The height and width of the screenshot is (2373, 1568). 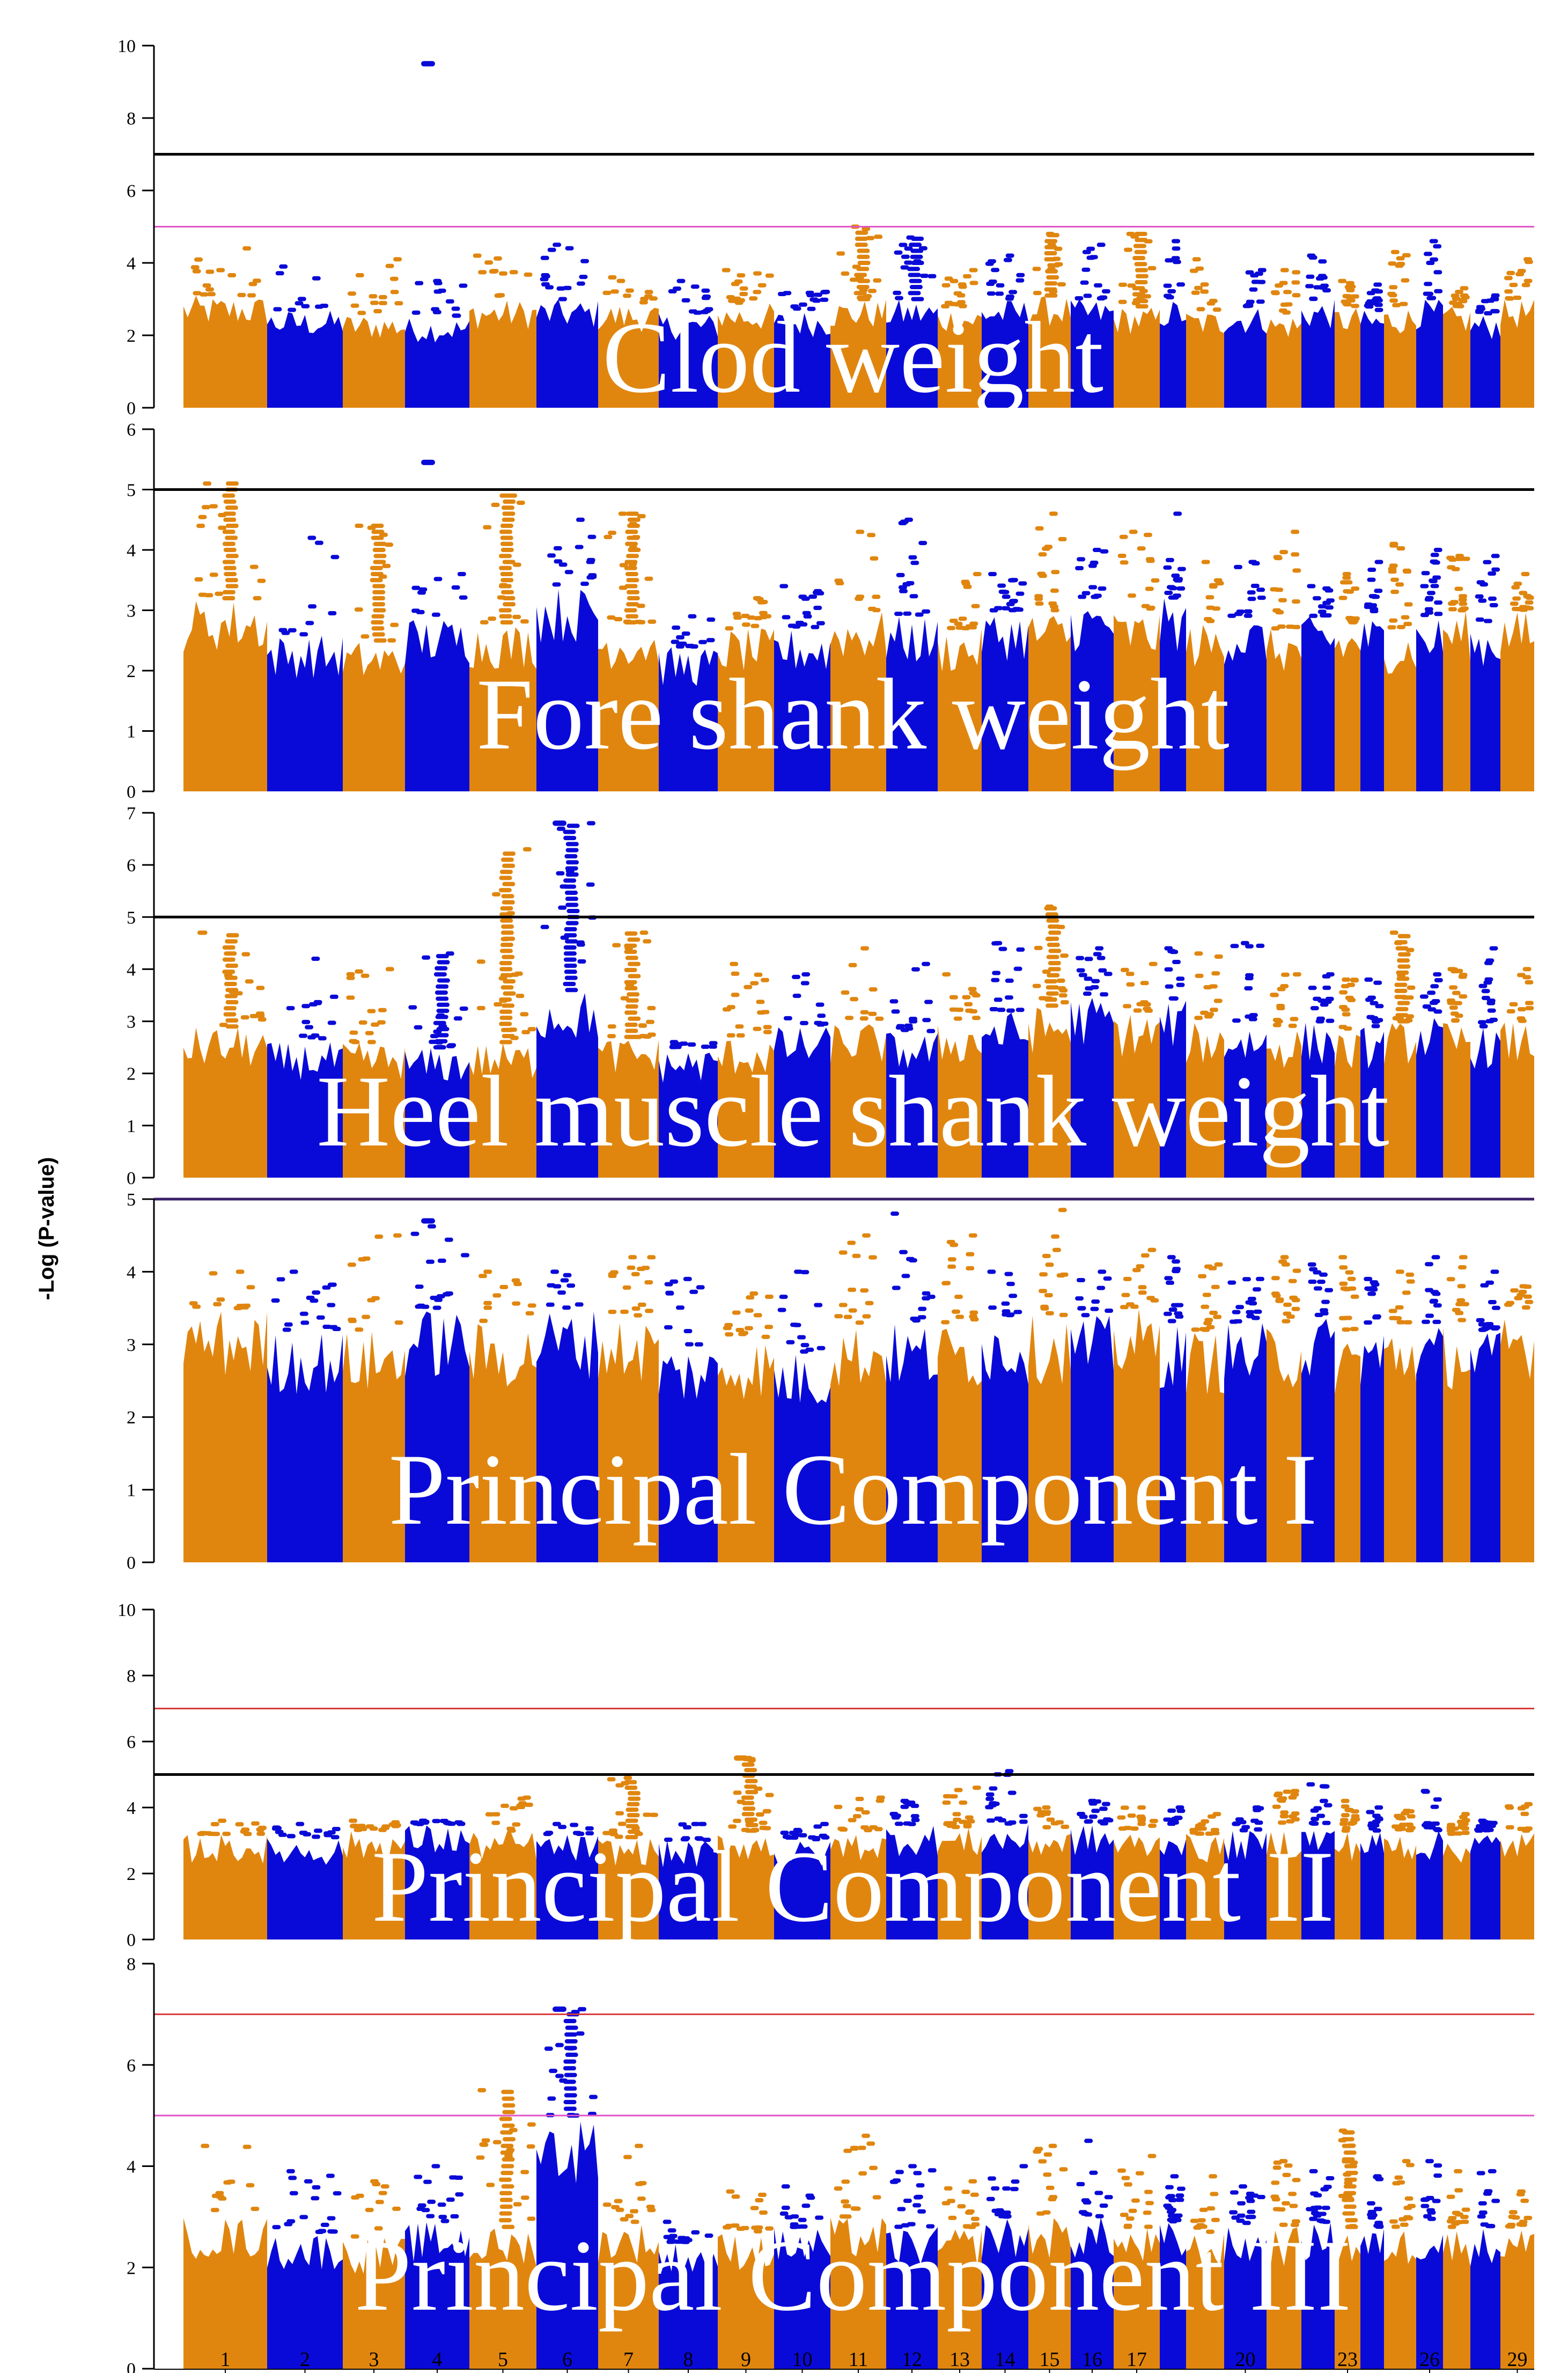 What do you see at coordinates (225, 1436) in the screenshot?
I see `chr-1-band` at bounding box center [225, 1436].